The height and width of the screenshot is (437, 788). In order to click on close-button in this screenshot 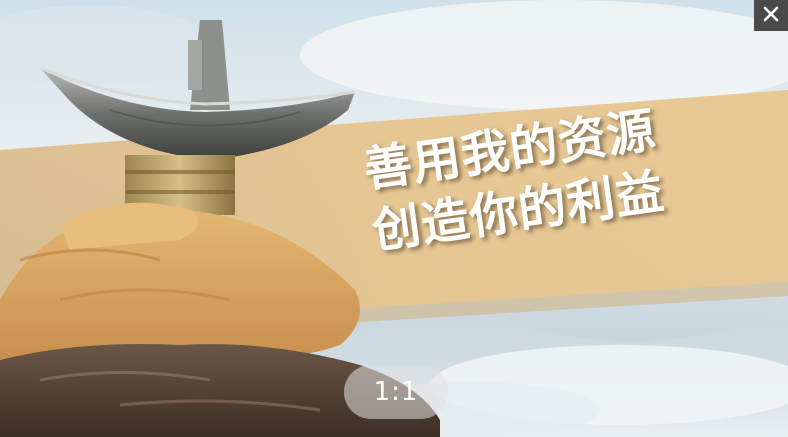, I will do `click(771, 15)`.